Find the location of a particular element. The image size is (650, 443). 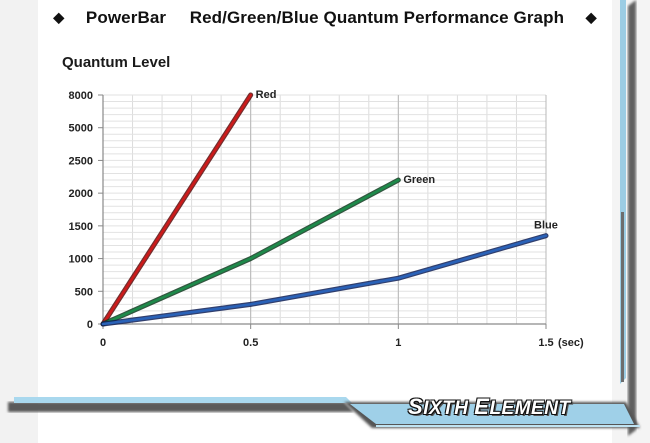

logo-plate-blue is located at coordinates (492, 414).